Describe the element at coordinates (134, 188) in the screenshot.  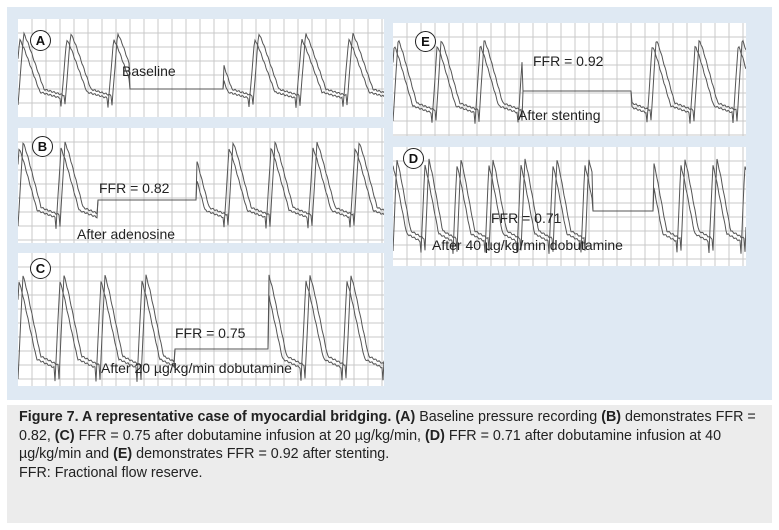
I see `panel-b-ffr: FFR = 0.82` at that location.